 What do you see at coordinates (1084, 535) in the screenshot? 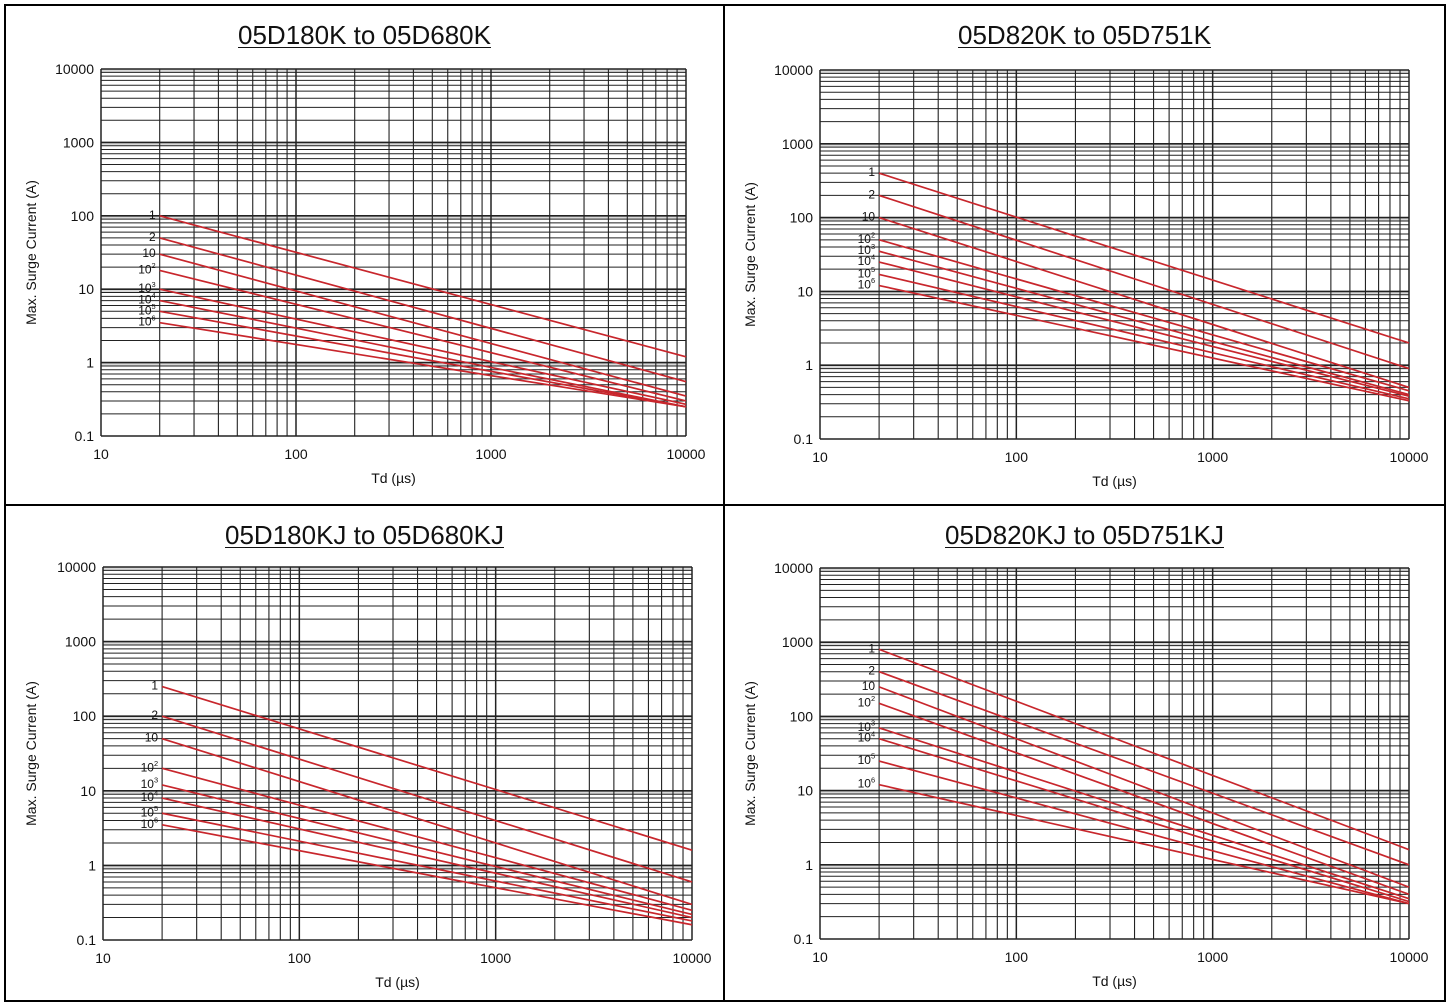
I see `chart-title: 05D820KJ to 05D751KJ` at bounding box center [1084, 535].